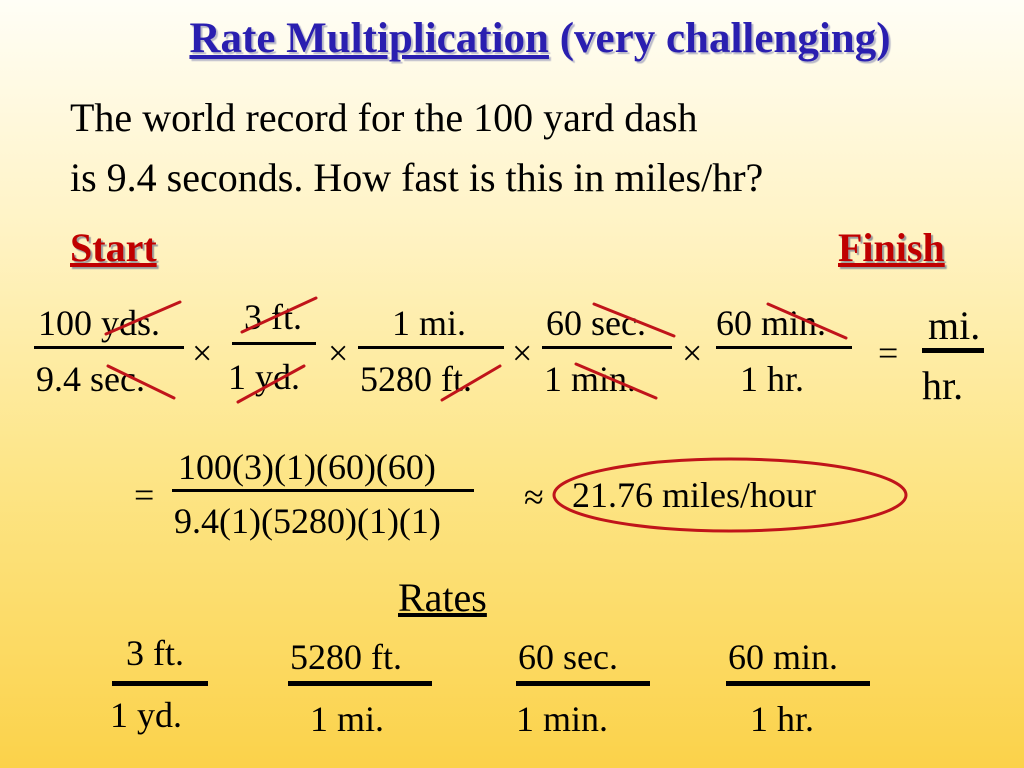 Image resolution: width=1024 pixels, height=768 pixels. Describe the element at coordinates (109, 347) in the screenshot. I see `f1-fraction-bar` at that location.